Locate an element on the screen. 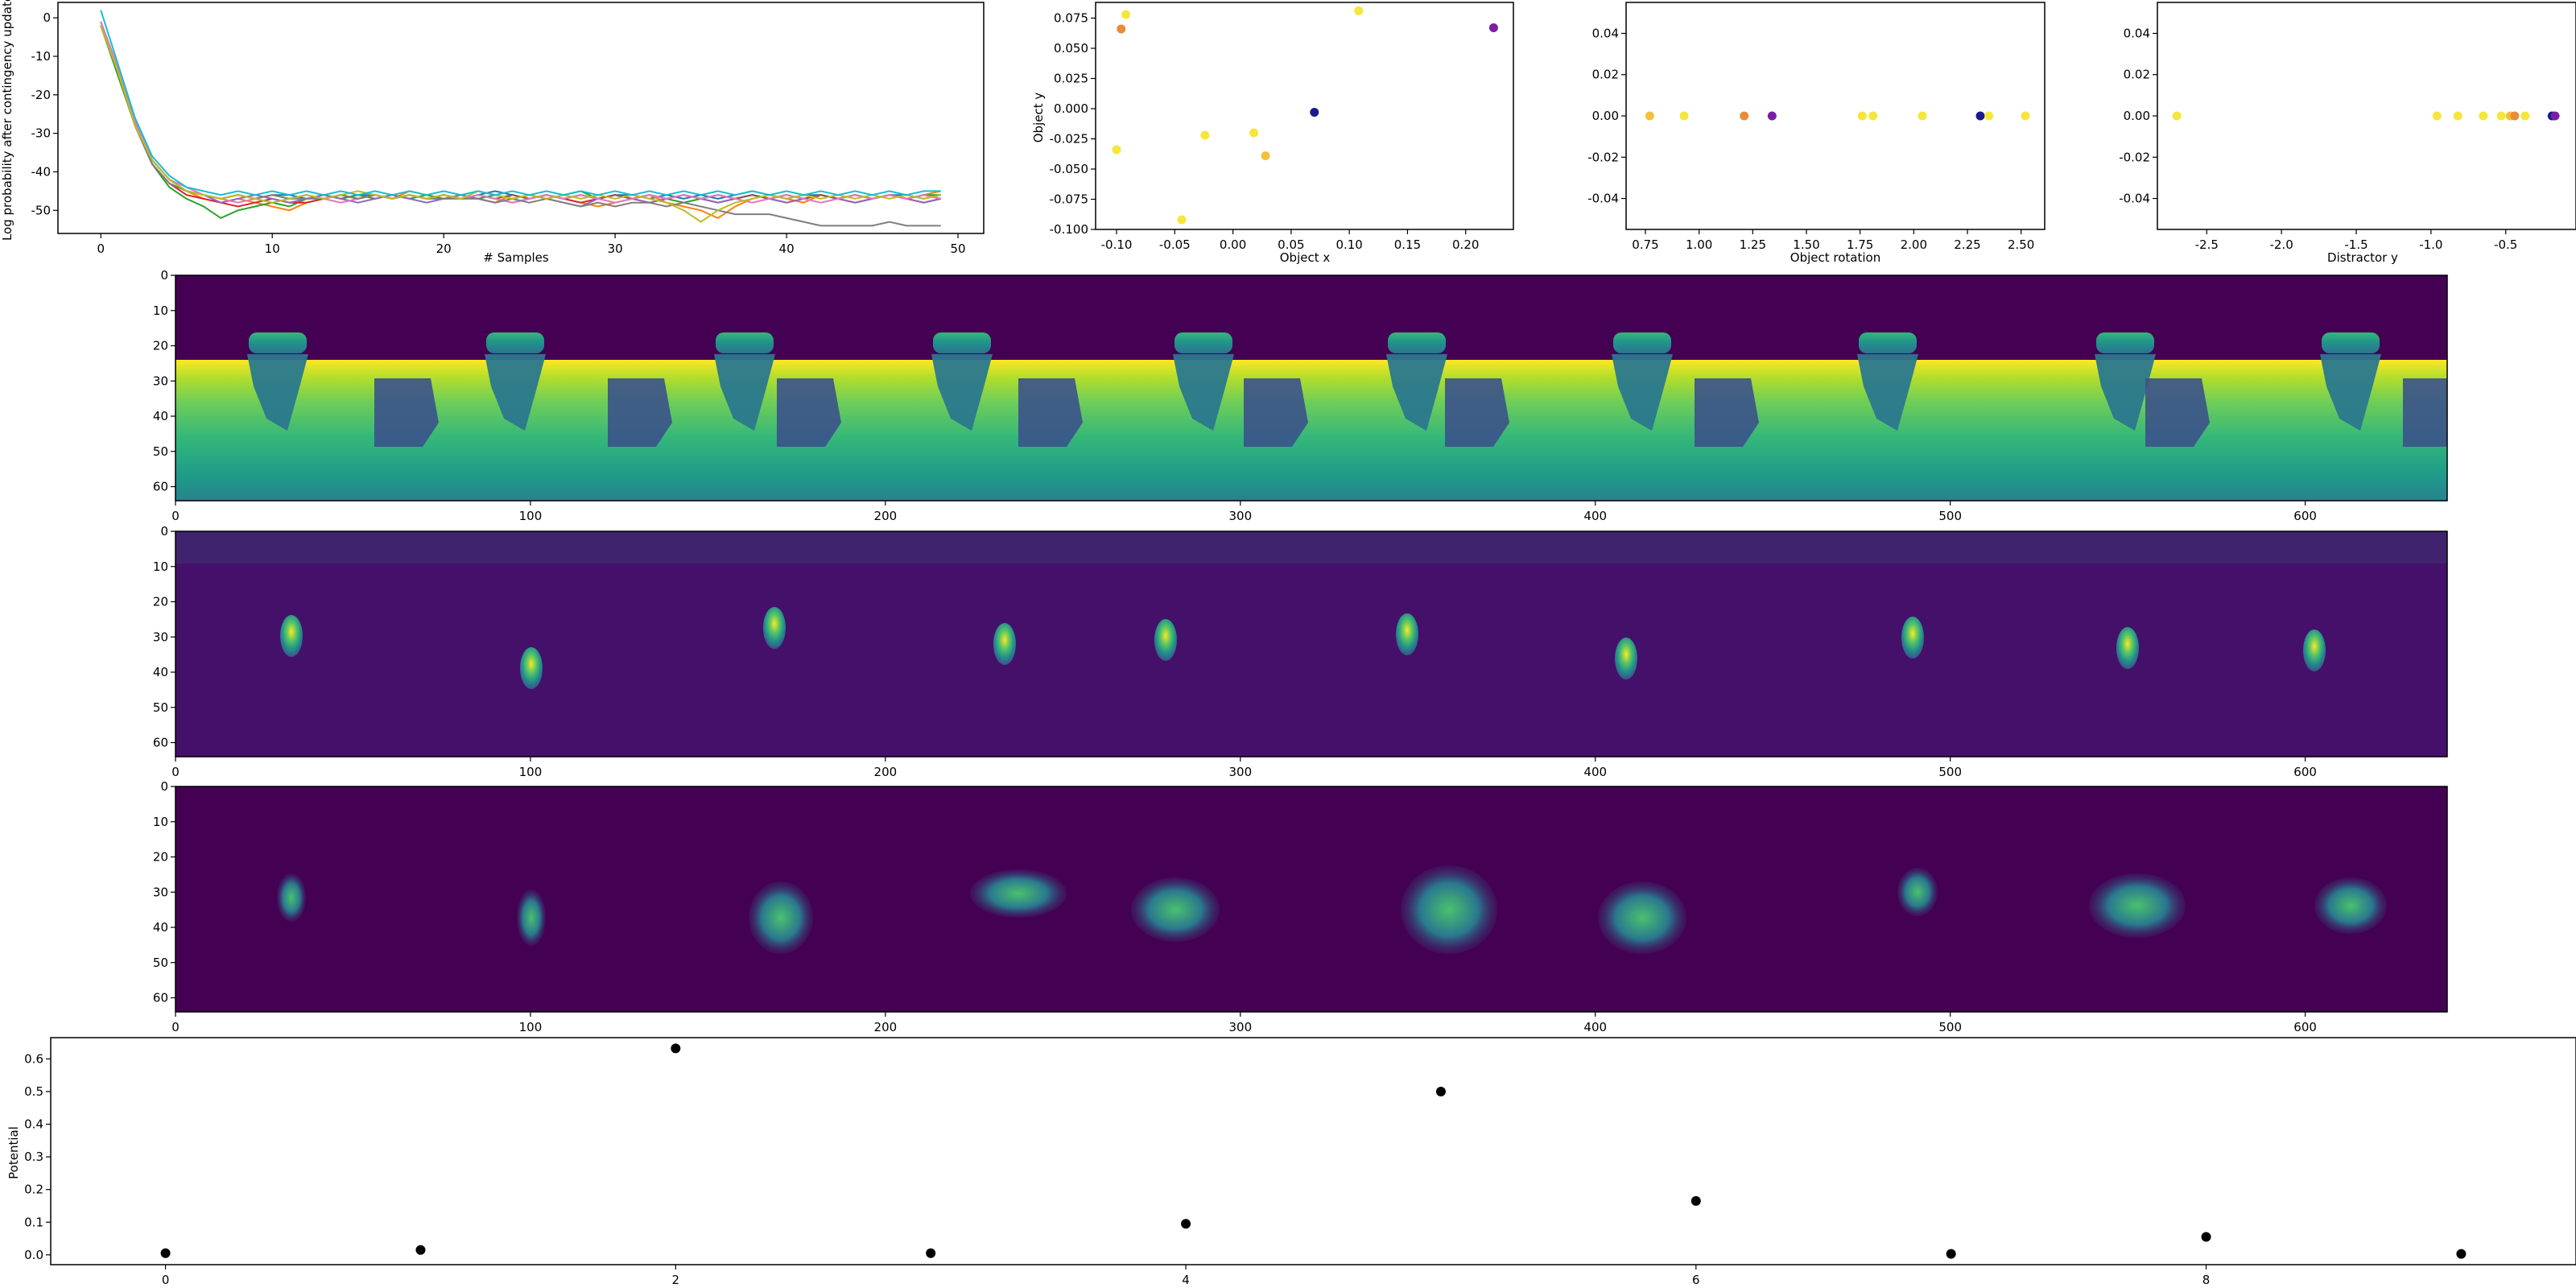  object-position-points is located at coordinates (1305, 116).